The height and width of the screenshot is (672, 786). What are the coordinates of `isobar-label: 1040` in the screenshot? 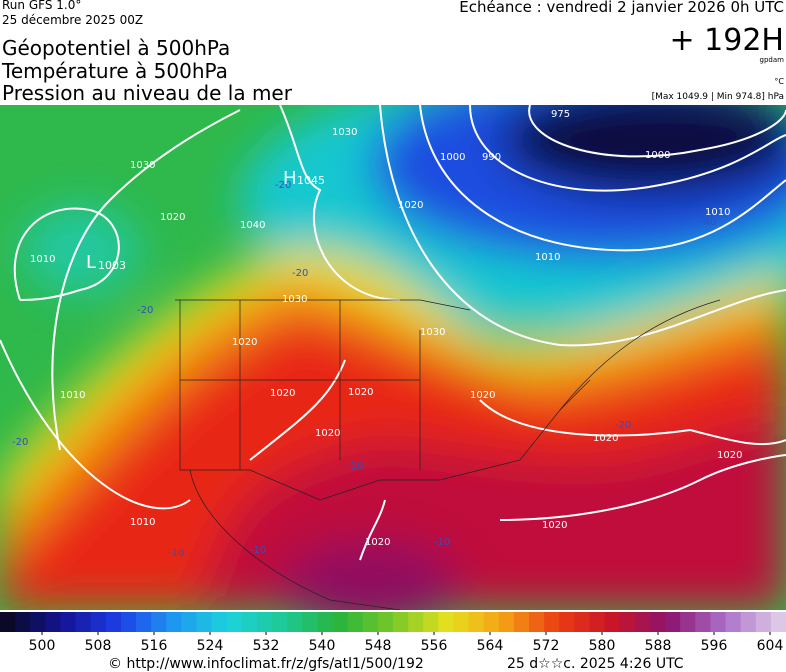 It's located at (252, 225).